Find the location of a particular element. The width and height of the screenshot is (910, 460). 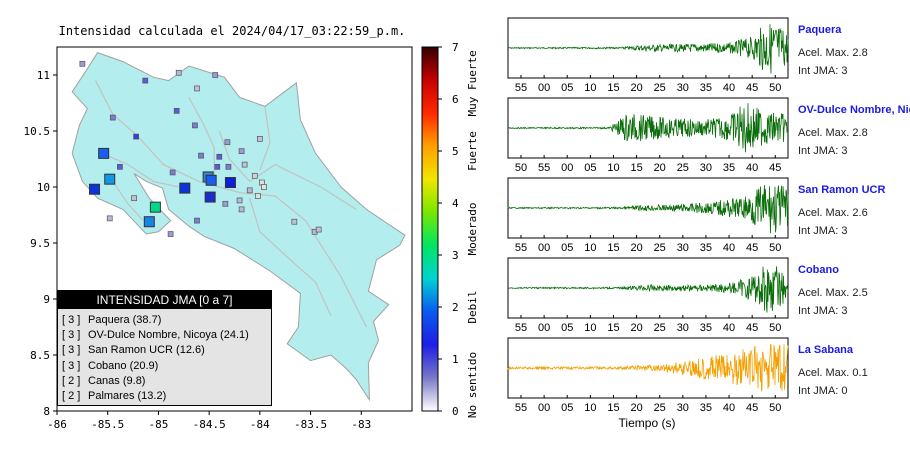

colorbar-ticks: 0 1 2 3 4 5 6 7 is located at coordinates (448, 229).